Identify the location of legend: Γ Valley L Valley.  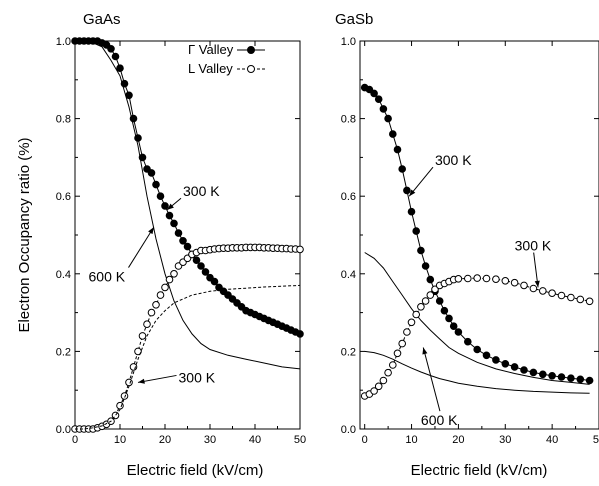
(226, 59).